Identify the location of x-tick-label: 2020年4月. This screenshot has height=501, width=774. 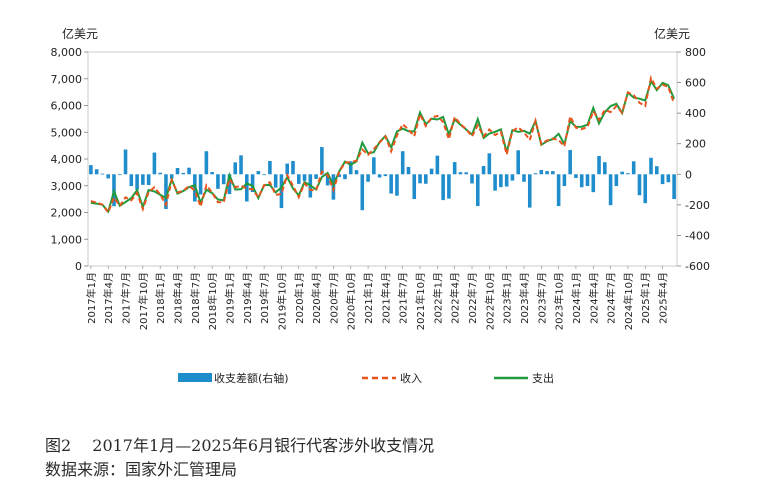
(316, 298).